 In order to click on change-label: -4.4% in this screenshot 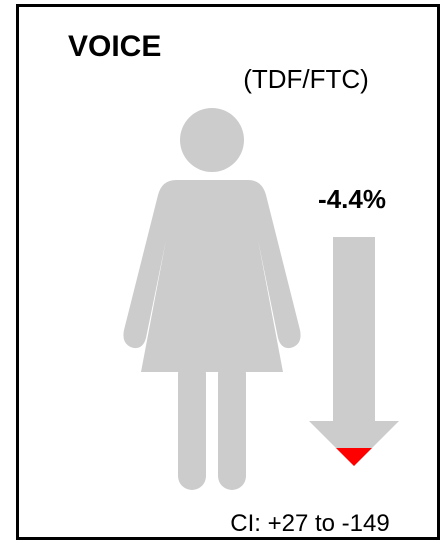, I will do `click(352, 199)`.